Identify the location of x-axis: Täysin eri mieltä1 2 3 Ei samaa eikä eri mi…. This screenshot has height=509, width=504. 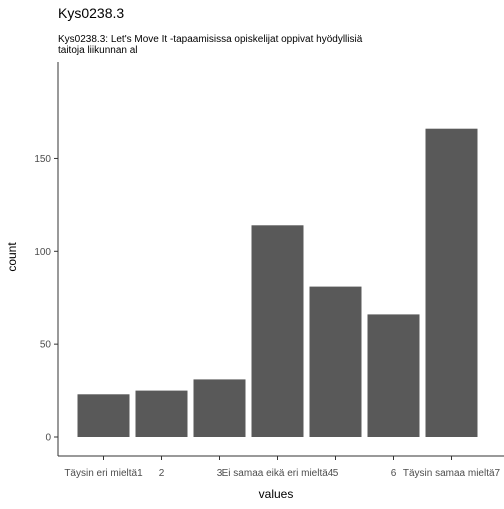
(281, 467).